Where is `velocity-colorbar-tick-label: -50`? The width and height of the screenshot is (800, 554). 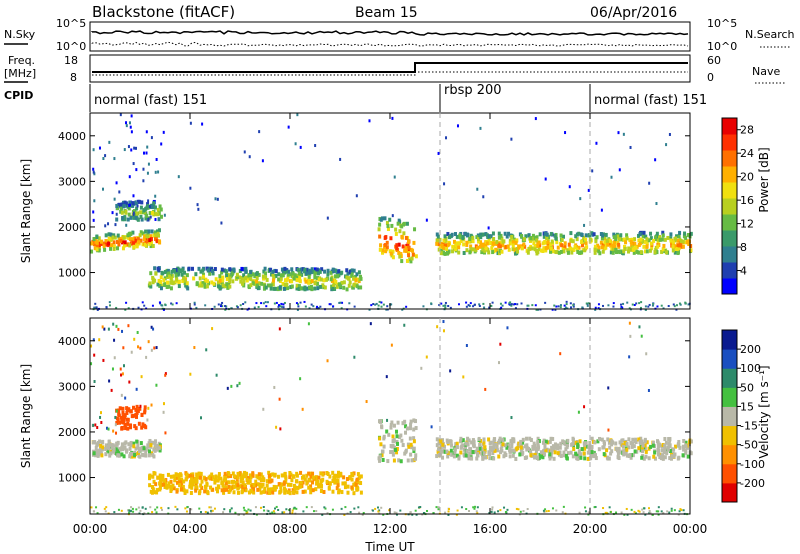
velocity-colorbar-tick-label: -50 is located at coordinates (749, 445).